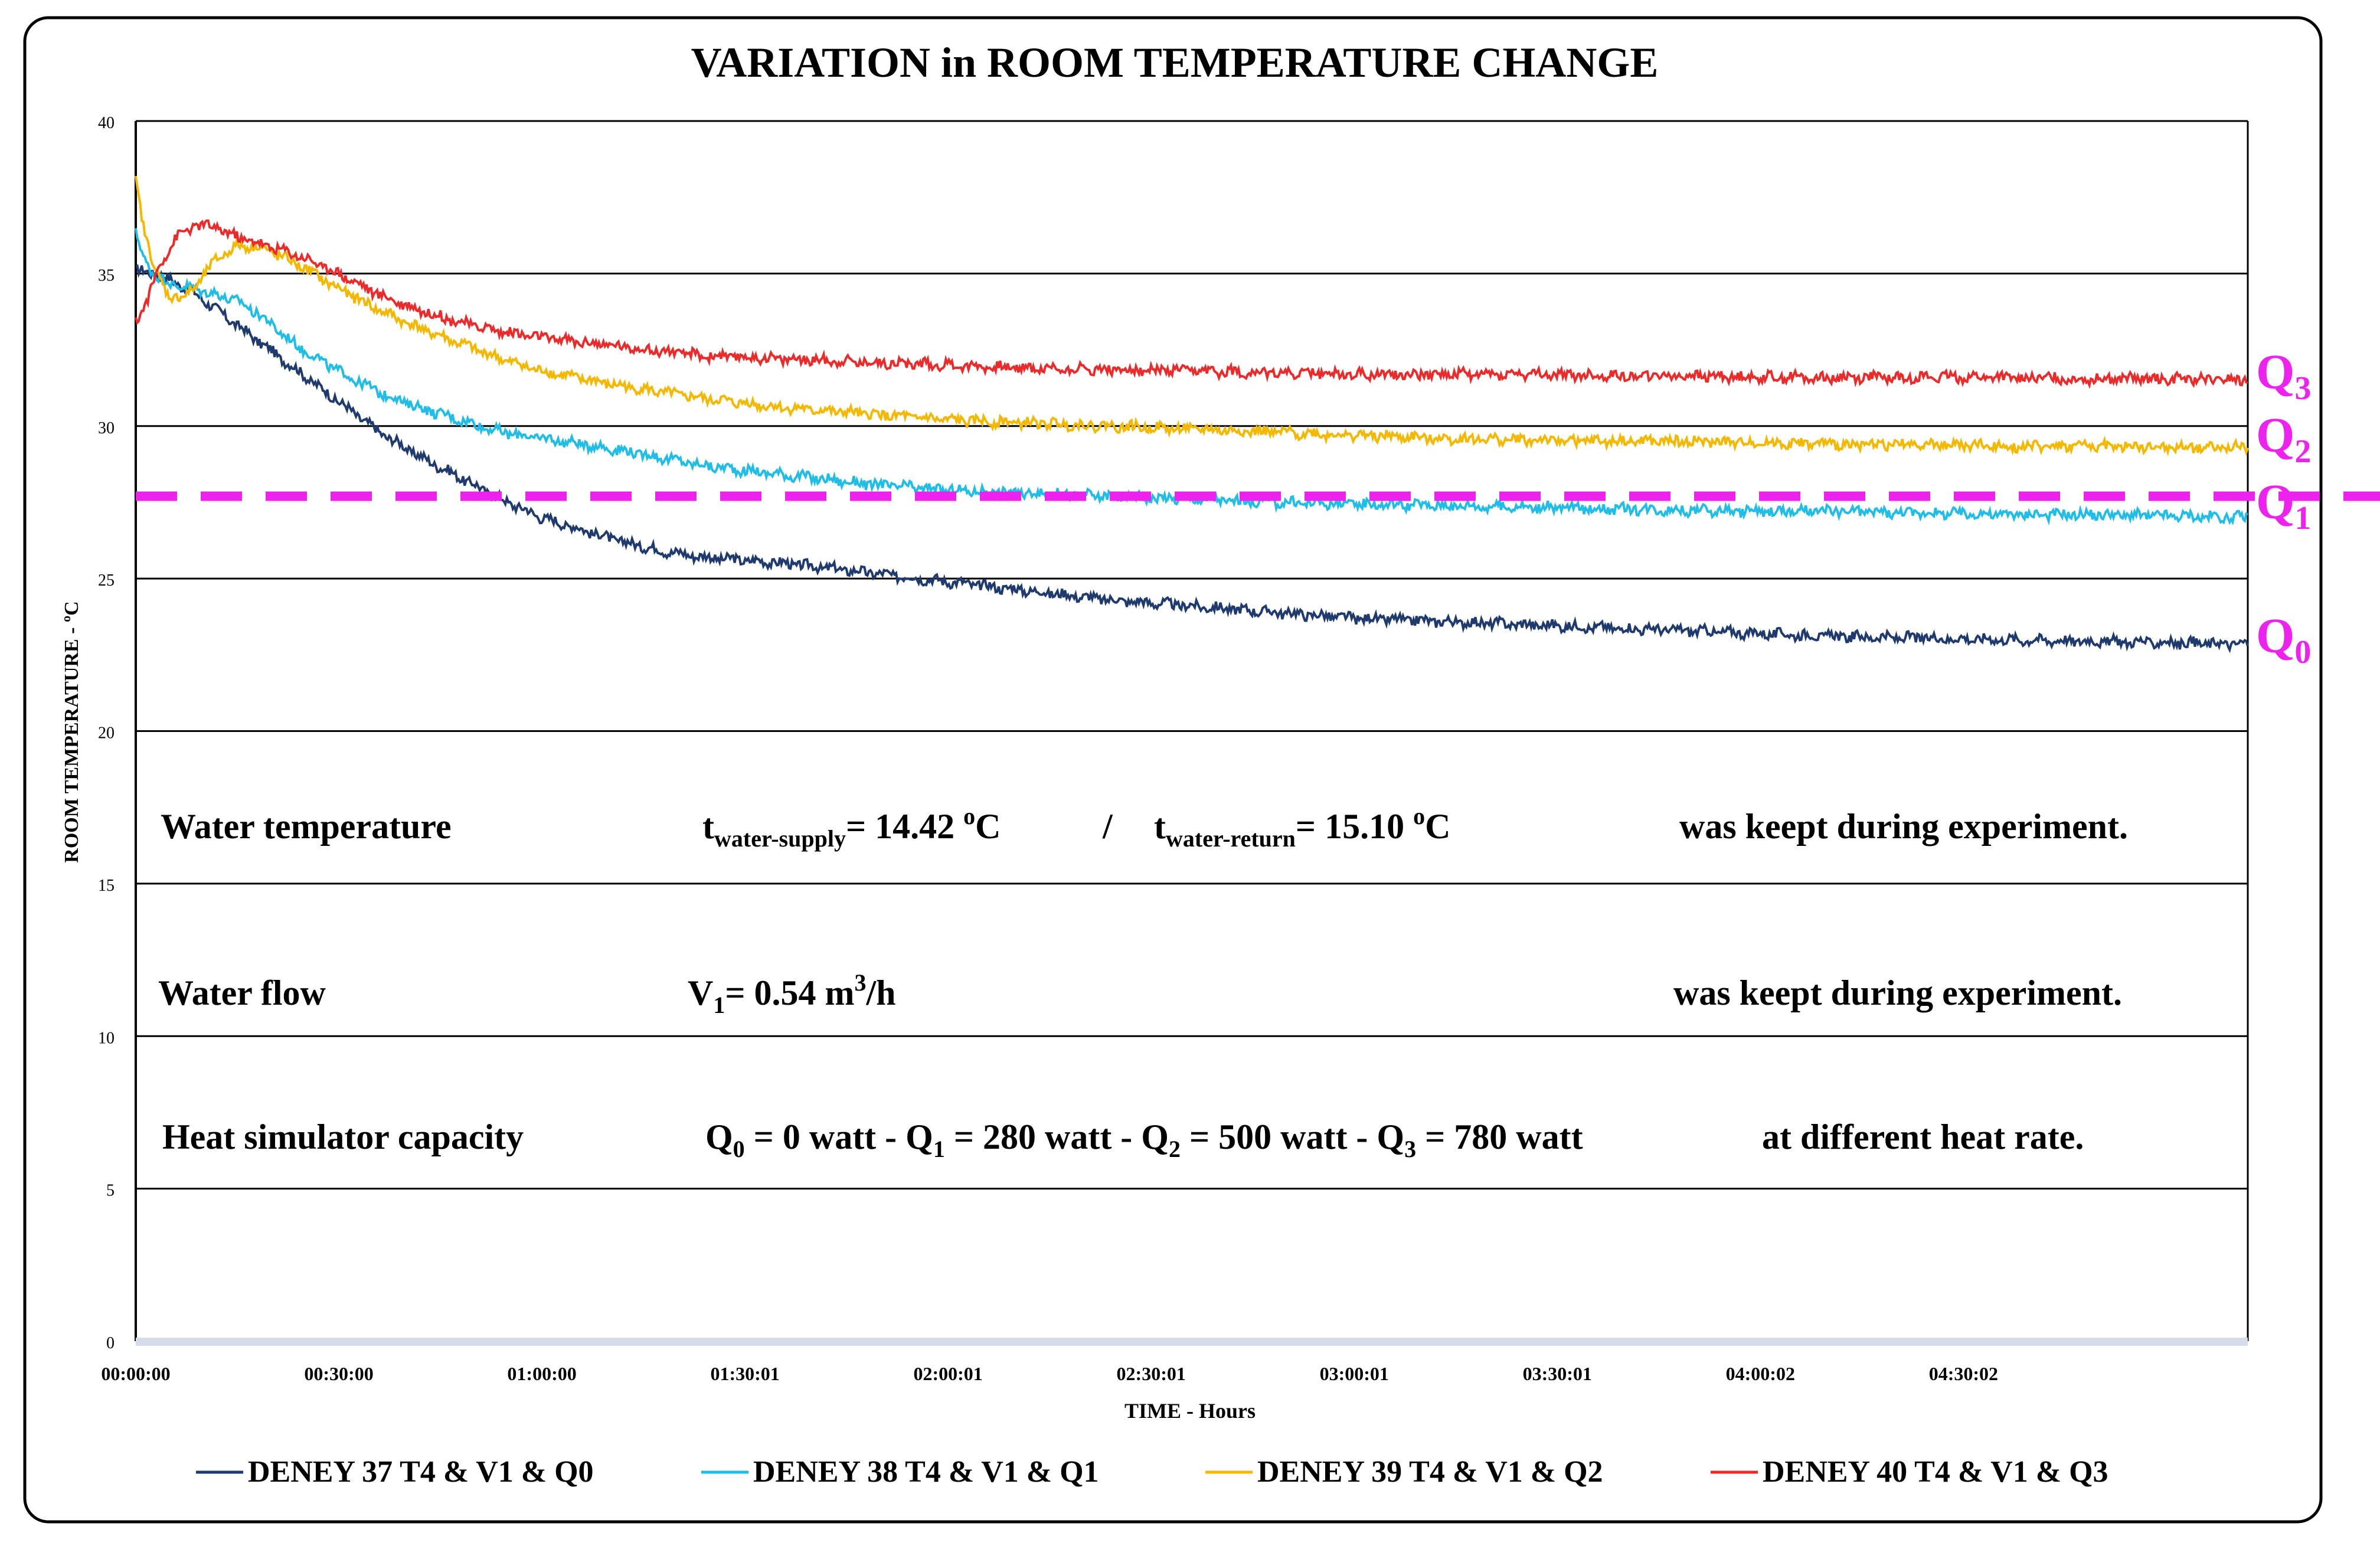  I want to click on ts-val: = 14.42, so click(904, 826).